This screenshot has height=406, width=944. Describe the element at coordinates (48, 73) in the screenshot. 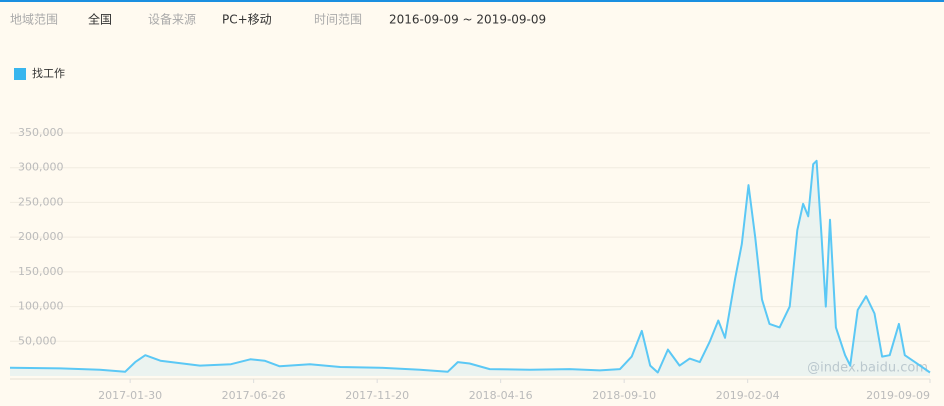

I see `legend-label: 找工作` at that location.